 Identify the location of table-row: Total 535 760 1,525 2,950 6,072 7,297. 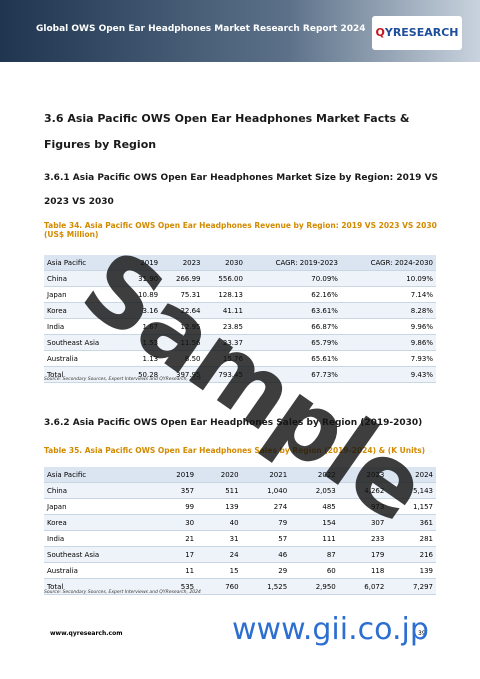
(240, 586).